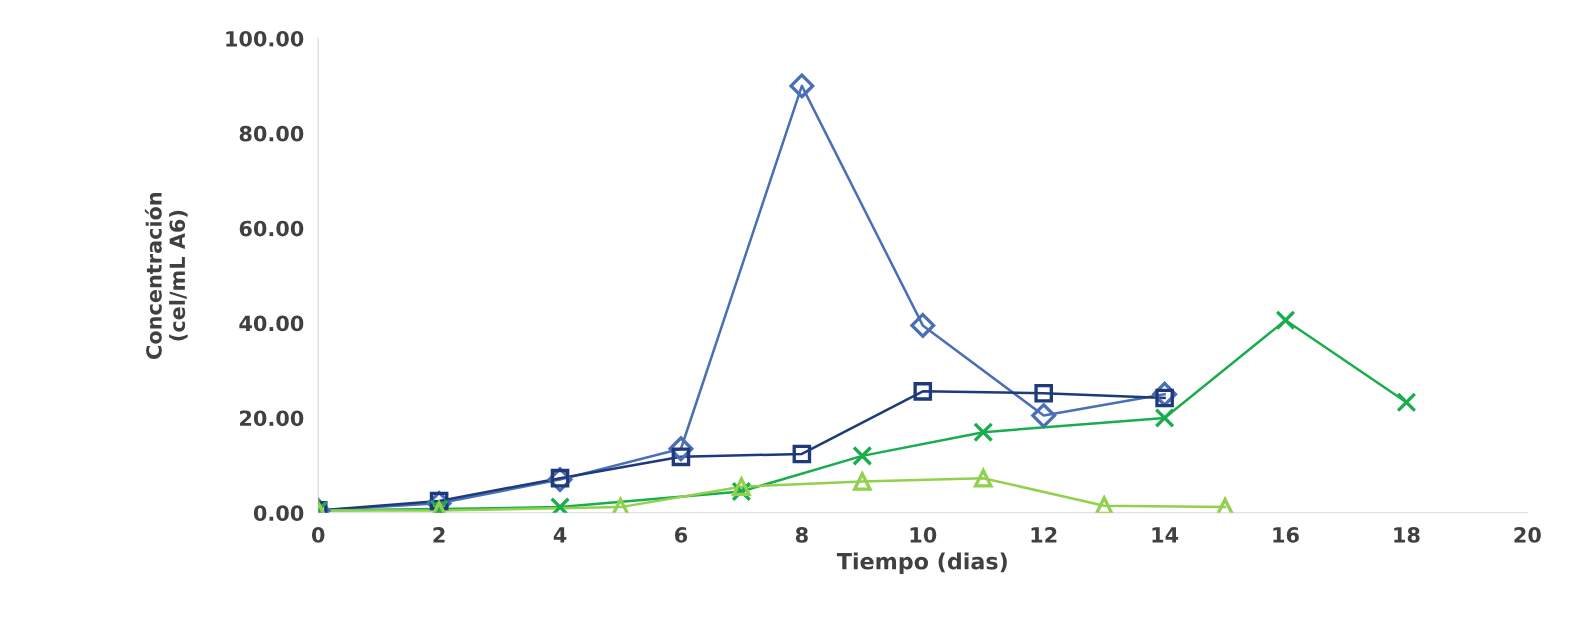  Describe the element at coordinates (921, 563) in the screenshot. I see `x-axis-title: Tiempo (dias)` at that location.